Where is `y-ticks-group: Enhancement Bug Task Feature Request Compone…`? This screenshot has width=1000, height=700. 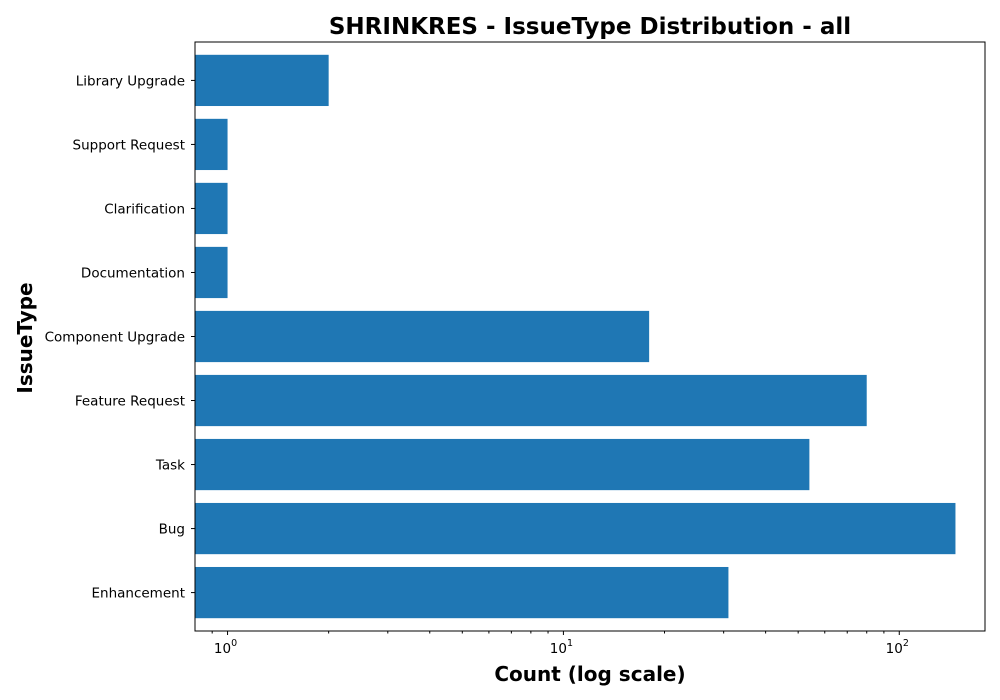
y-ticks-group: Enhancement Bug Task Feature Request Compone… is located at coordinates (120, 337).